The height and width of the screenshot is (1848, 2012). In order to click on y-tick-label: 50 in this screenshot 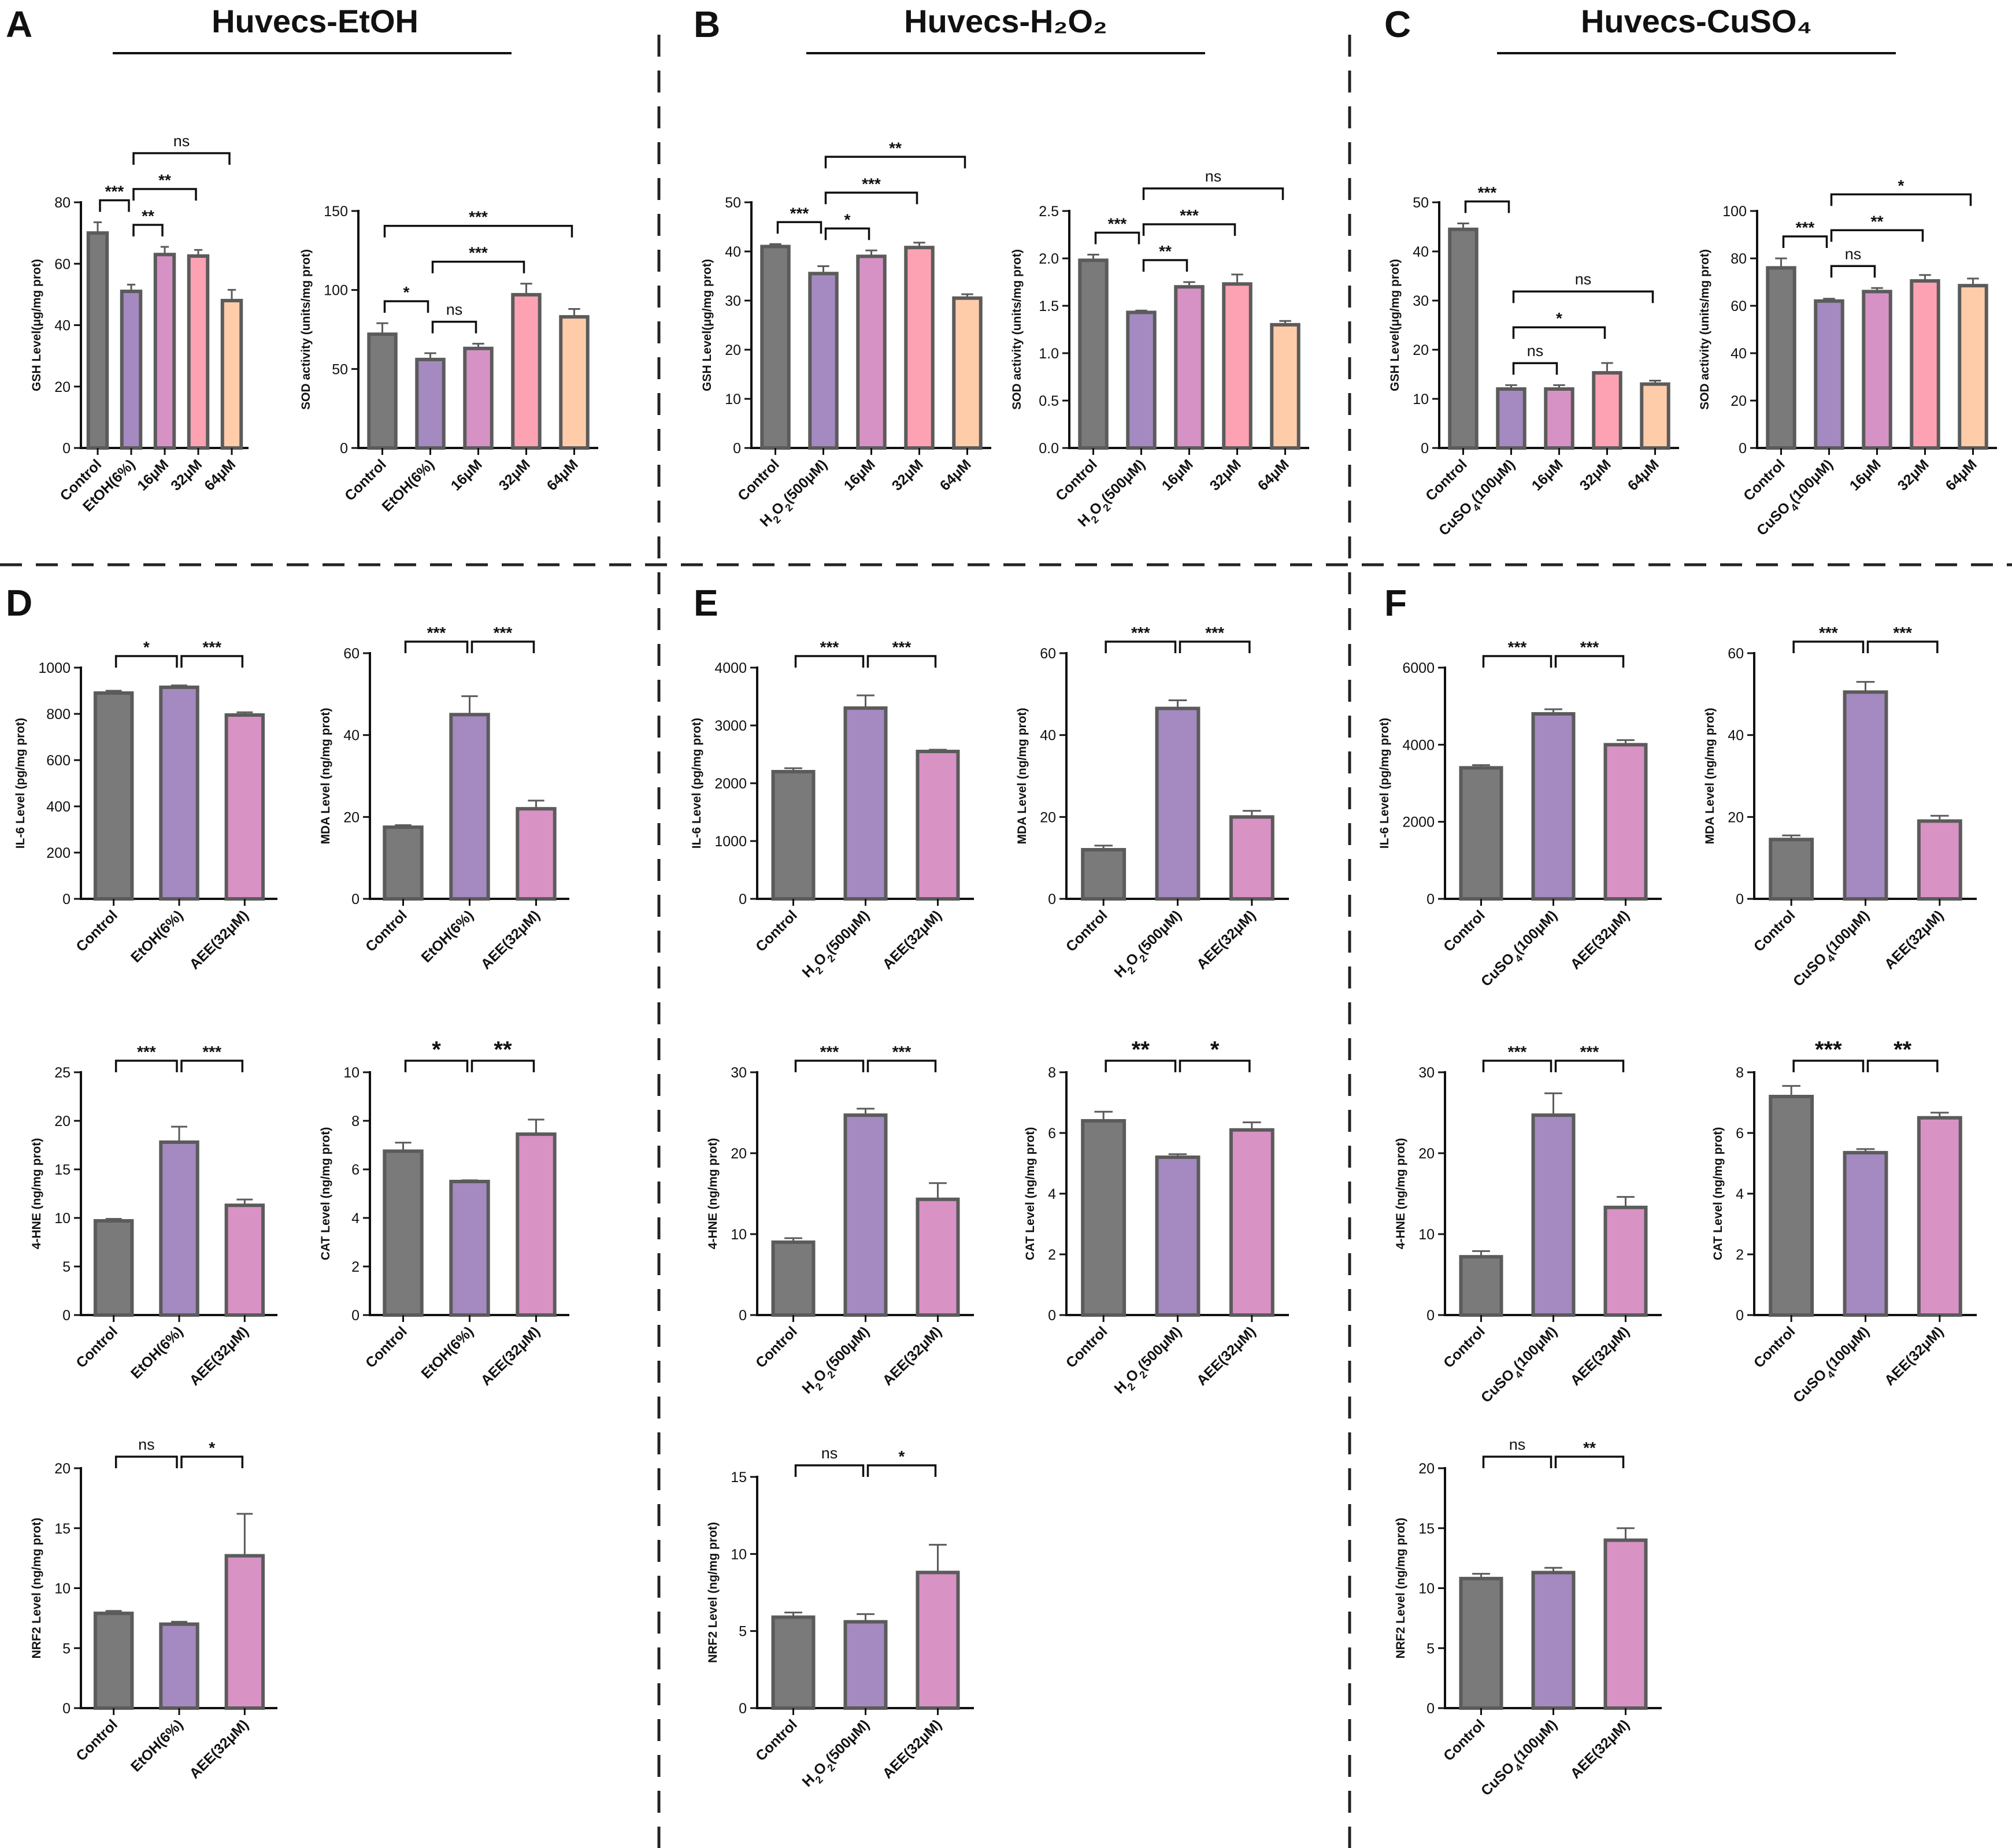, I will do `click(340, 369)`.